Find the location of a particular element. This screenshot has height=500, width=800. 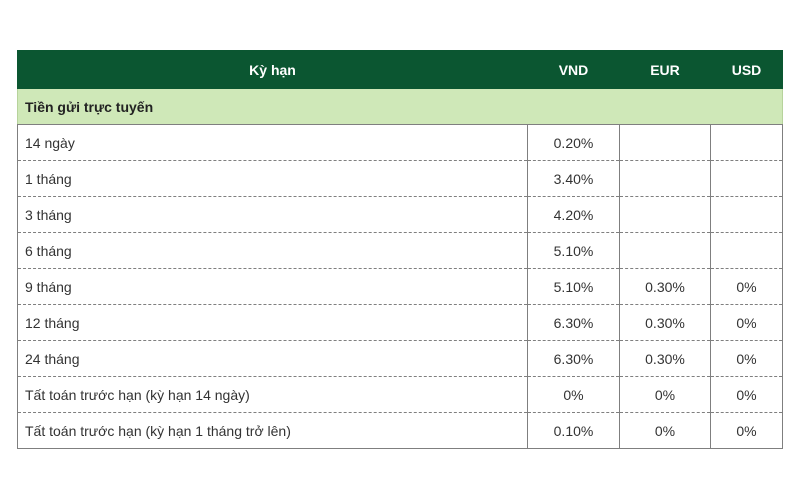

header-eur: EUR is located at coordinates (665, 69).